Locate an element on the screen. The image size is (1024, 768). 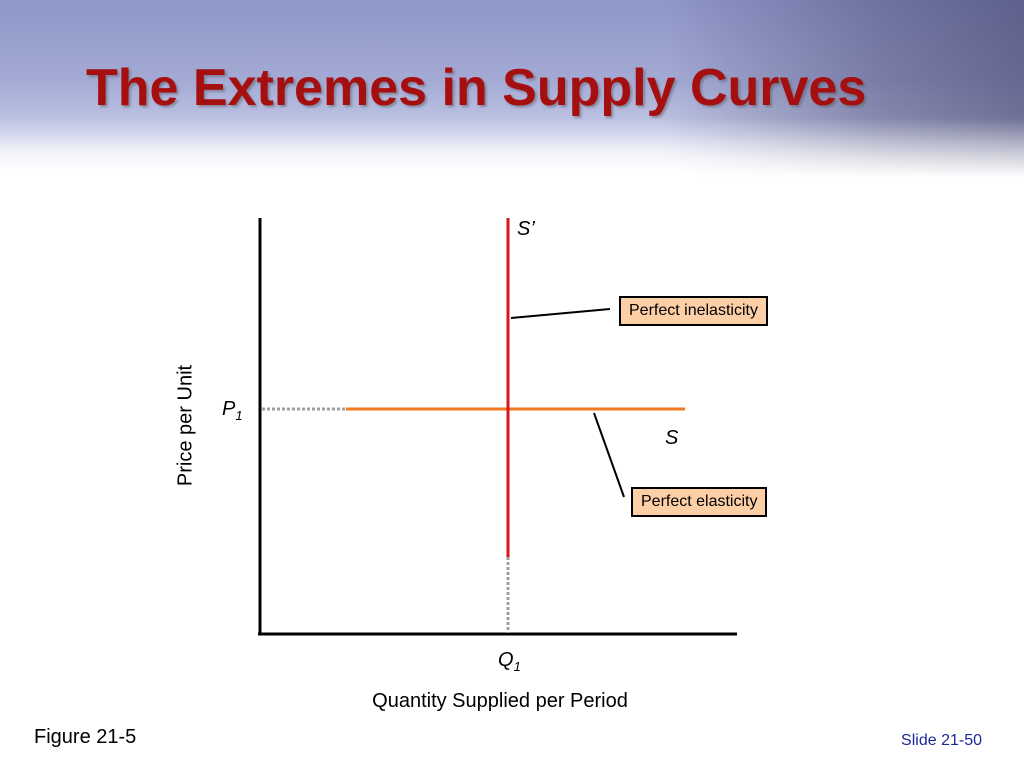
price-label: P is located at coordinates (229, 409).